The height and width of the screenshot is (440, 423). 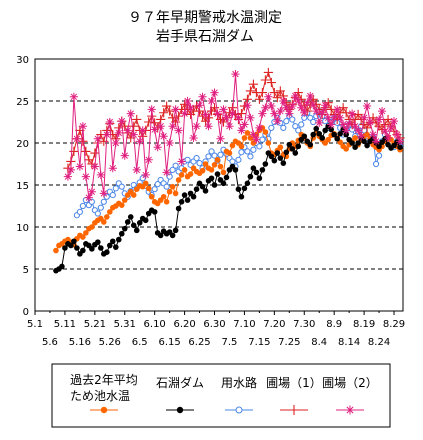 What do you see at coordinates (22, 144) in the screenshot?
I see `y-tick-label: 20` at bounding box center [22, 144].